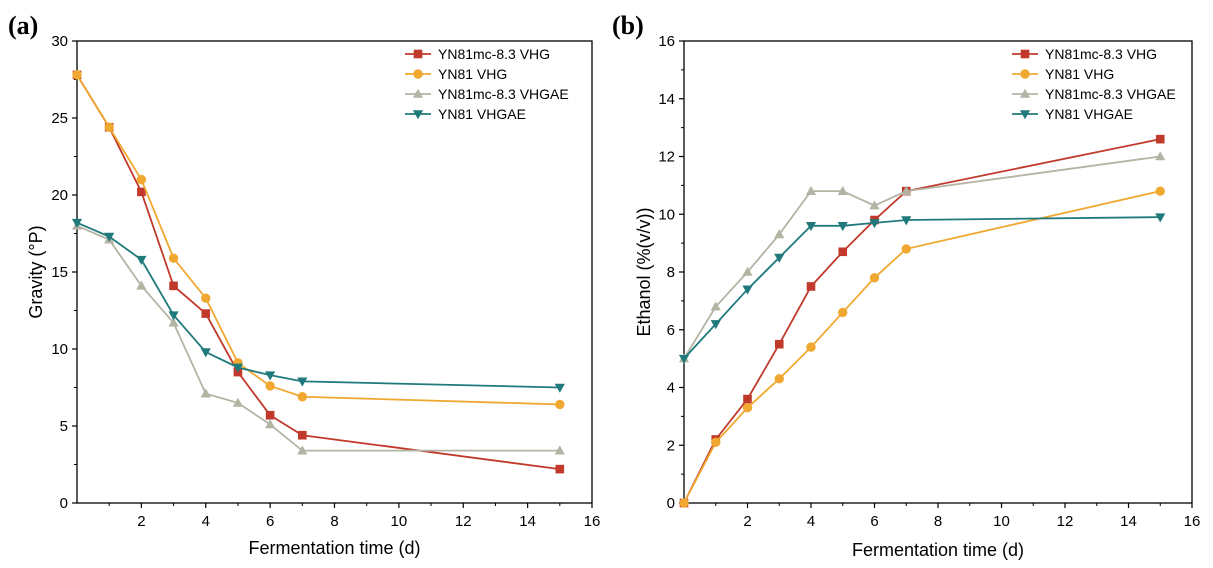 This screenshot has height=568, width=1213. I want to click on legend-label: YN81 VHGAE, so click(1089, 114).